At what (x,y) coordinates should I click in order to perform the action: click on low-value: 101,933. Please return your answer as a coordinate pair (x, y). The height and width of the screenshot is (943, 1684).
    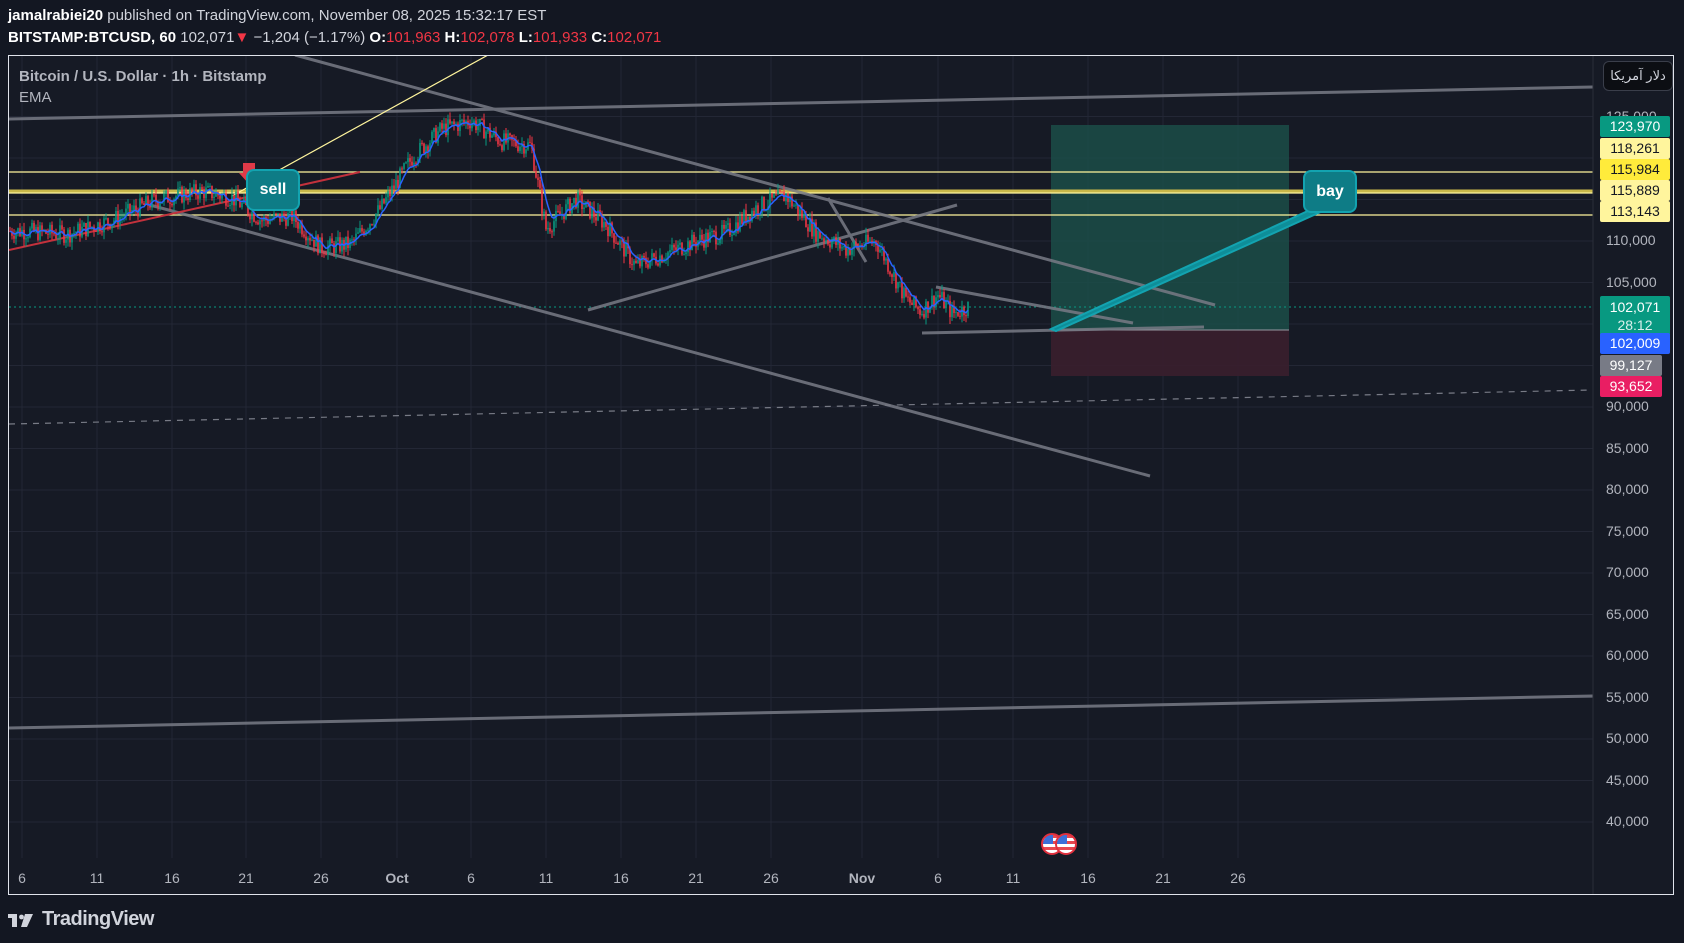
    Looking at the image, I should click on (560, 37).